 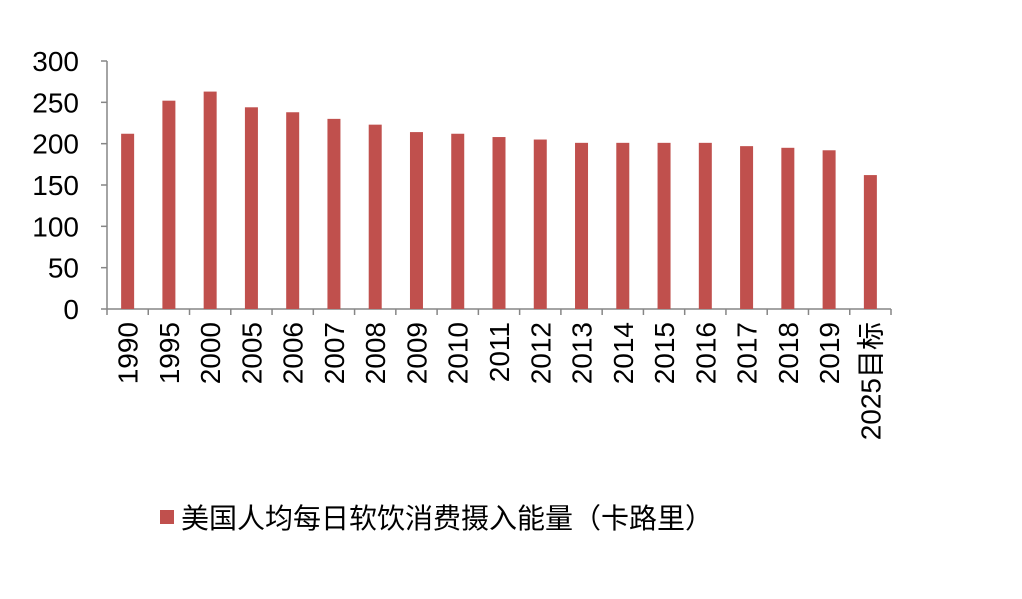 What do you see at coordinates (747, 353) in the screenshot?
I see `x-tick-label: 2017` at bounding box center [747, 353].